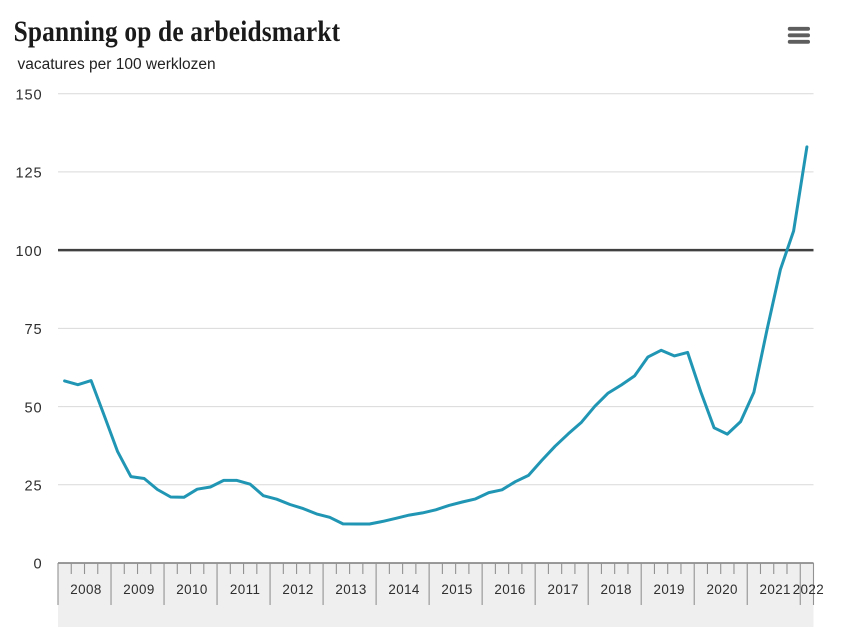 This screenshot has width=858, height=632. What do you see at coordinates (28, 252) in the screenshot?
I see `svg-text: 100` at bounding box center [28, 252].